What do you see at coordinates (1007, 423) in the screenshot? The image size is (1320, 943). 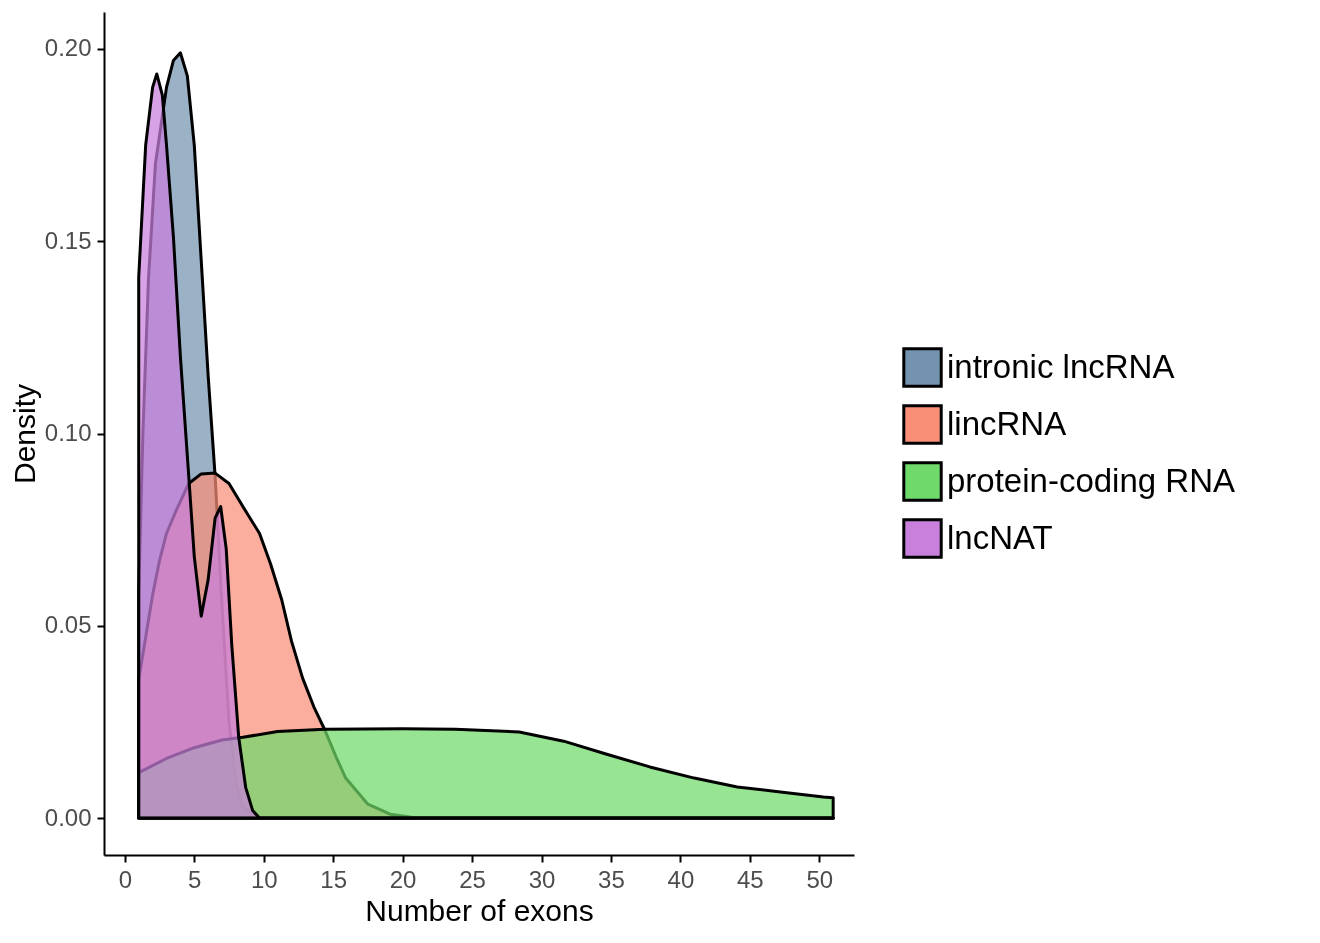 I see `legend-label: lincRNA` at bounding box center [1007, 423].